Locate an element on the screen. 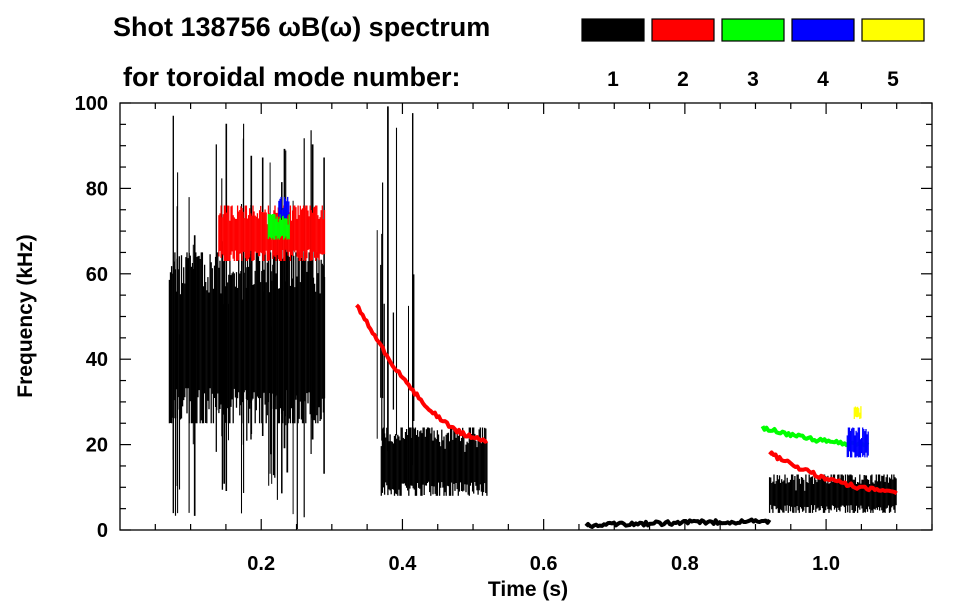  chart-title-line1: Shot 138756 ωB(ω) spectrum is located at coordinates (301, 27).